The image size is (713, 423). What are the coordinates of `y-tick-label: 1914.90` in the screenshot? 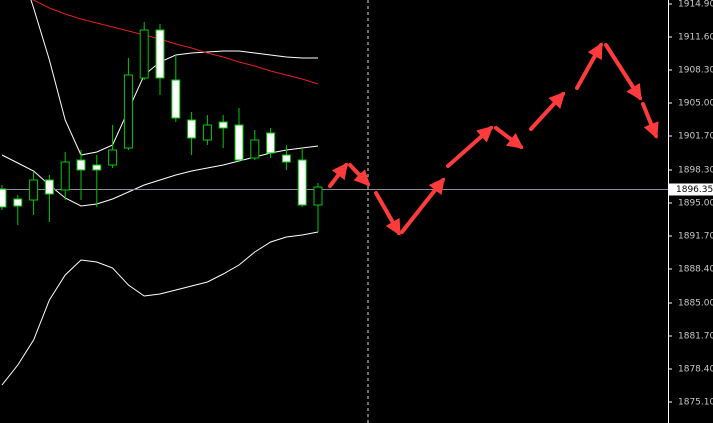 It's located at (695, 5).